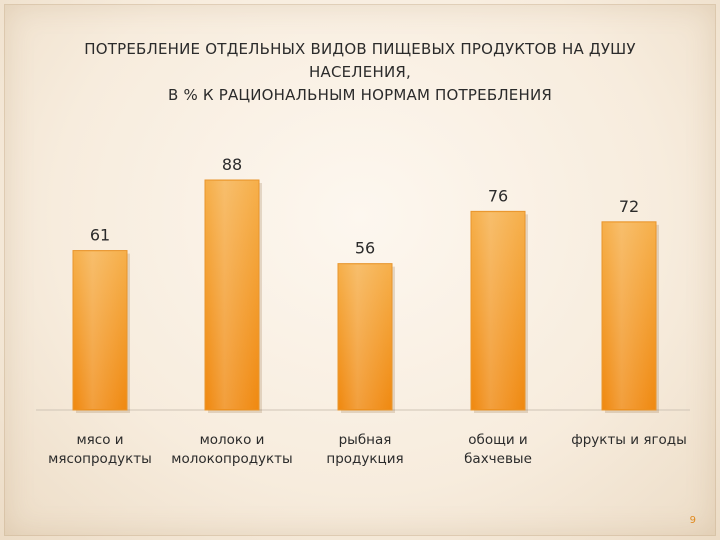 This screenshot has height=540, width=720. Describe the element at coordinates (497, 440) in the screenshot. I see `category-tick-label: обощи и` at that location.